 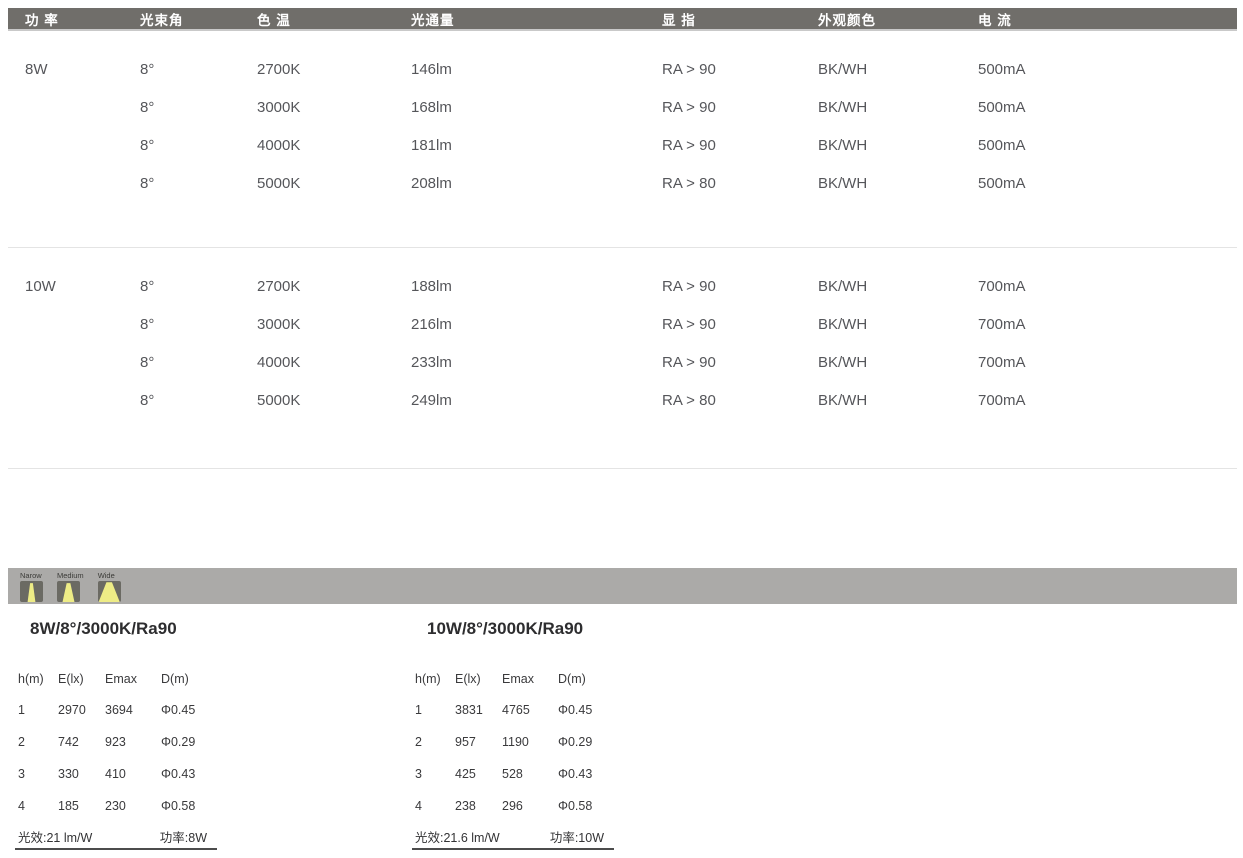 What do you see at coordinates (465, 774) in the screenshot?
I see `cell-elx: 425` at bounding box center [465, 774].